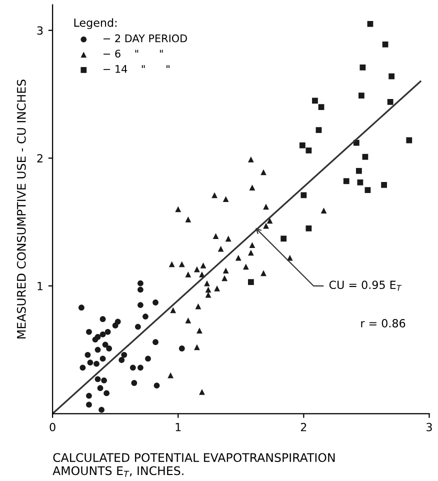 The width and height of the screenshot is (438, 481). Describe the element at coordinates (178, 427) in the screenshot. I see `x-tick-label: 1` at that location.